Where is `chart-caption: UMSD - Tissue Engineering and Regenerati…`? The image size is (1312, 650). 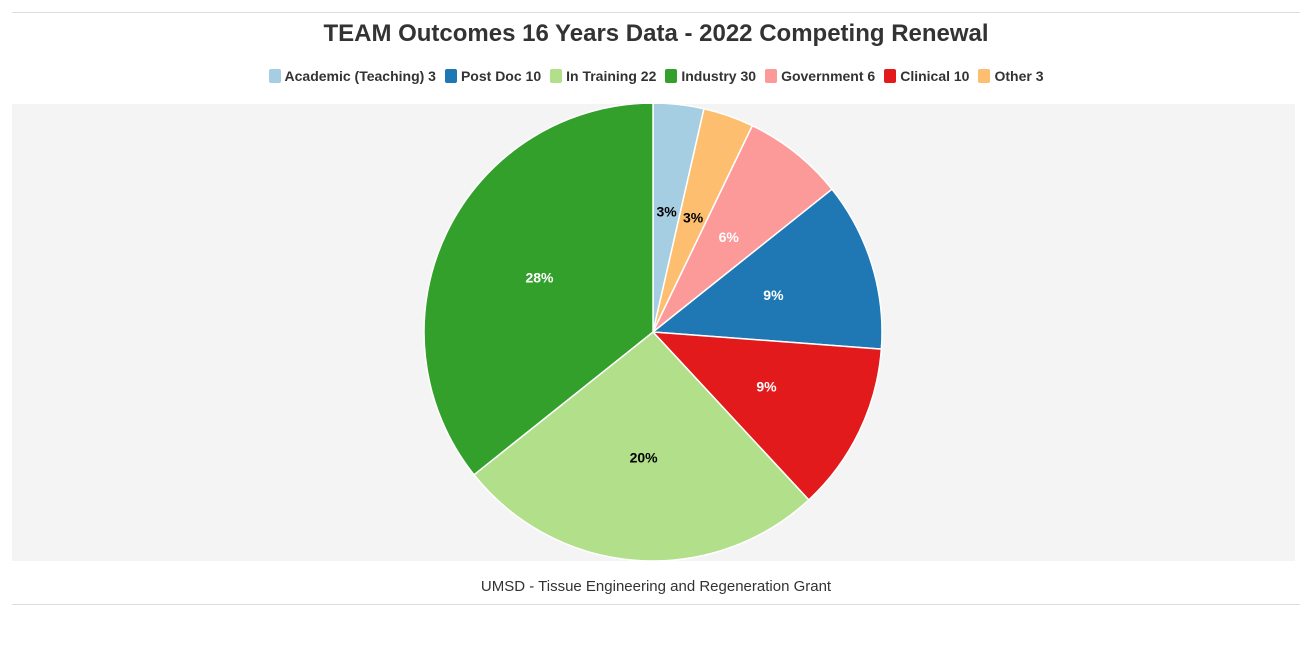 chart-caption: UMSD - Tissue Engineering and Regenerati… is located at coordinates (656, 586).